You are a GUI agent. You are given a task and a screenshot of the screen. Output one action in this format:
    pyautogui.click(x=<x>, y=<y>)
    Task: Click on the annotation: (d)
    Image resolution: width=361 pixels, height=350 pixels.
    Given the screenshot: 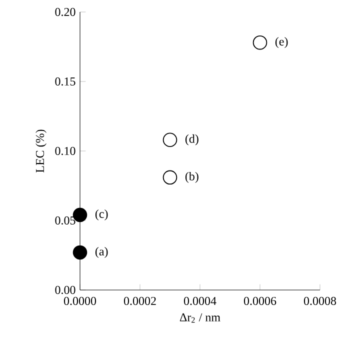 What is the action you would take?
    pyautogui.click(x=191, y=140)
    